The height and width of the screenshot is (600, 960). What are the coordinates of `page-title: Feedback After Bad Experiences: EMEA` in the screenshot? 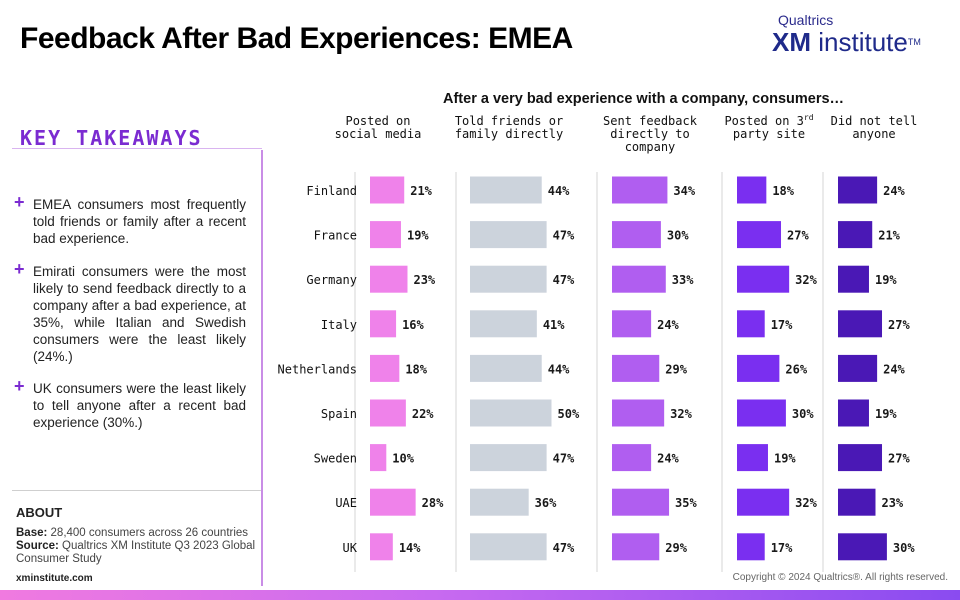 It's located at (296, 38).